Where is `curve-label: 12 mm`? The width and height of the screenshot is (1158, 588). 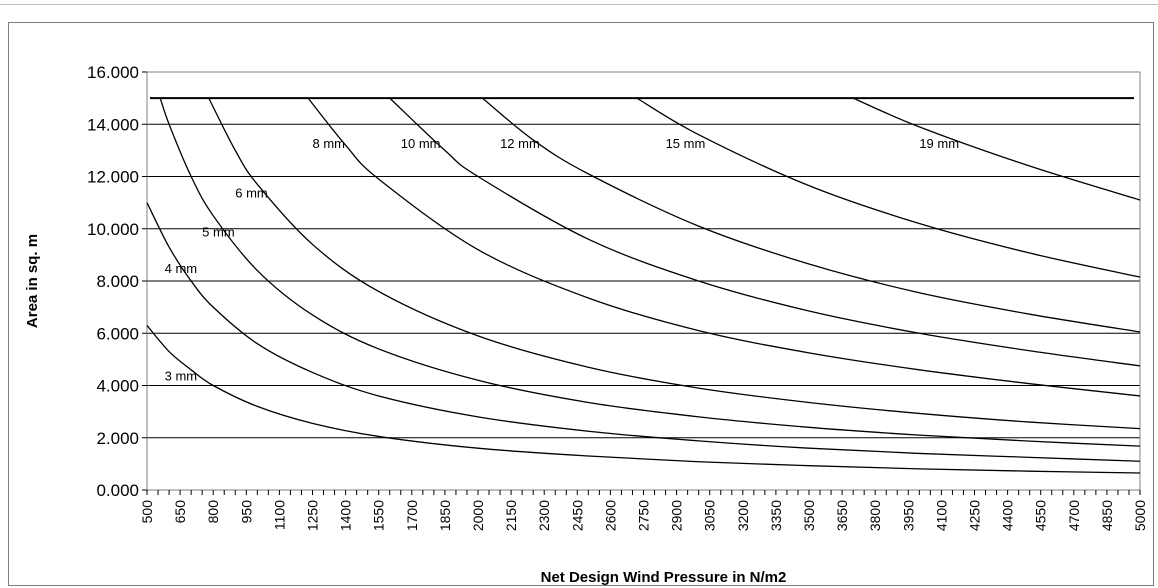
curve-label: 12 mm is located at coordinates (520, 143).